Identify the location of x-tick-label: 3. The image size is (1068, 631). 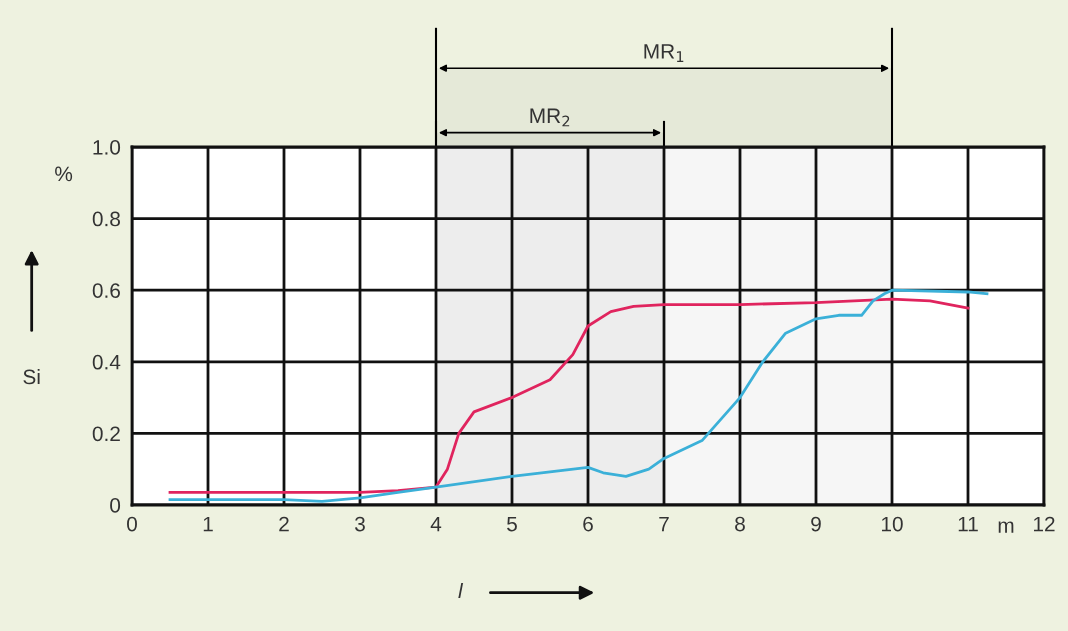
(360, 524).